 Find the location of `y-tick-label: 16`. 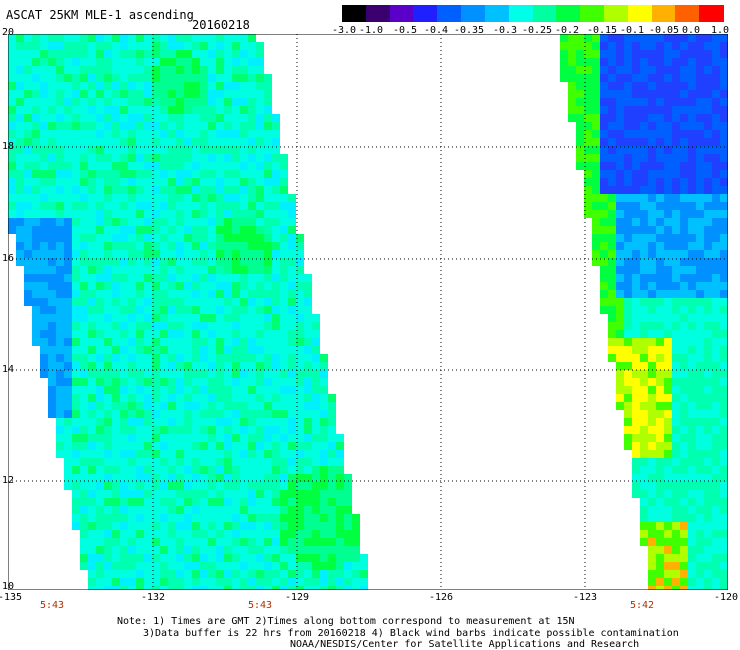

y-tick-label: 16 is located at coordinates (8, 258).